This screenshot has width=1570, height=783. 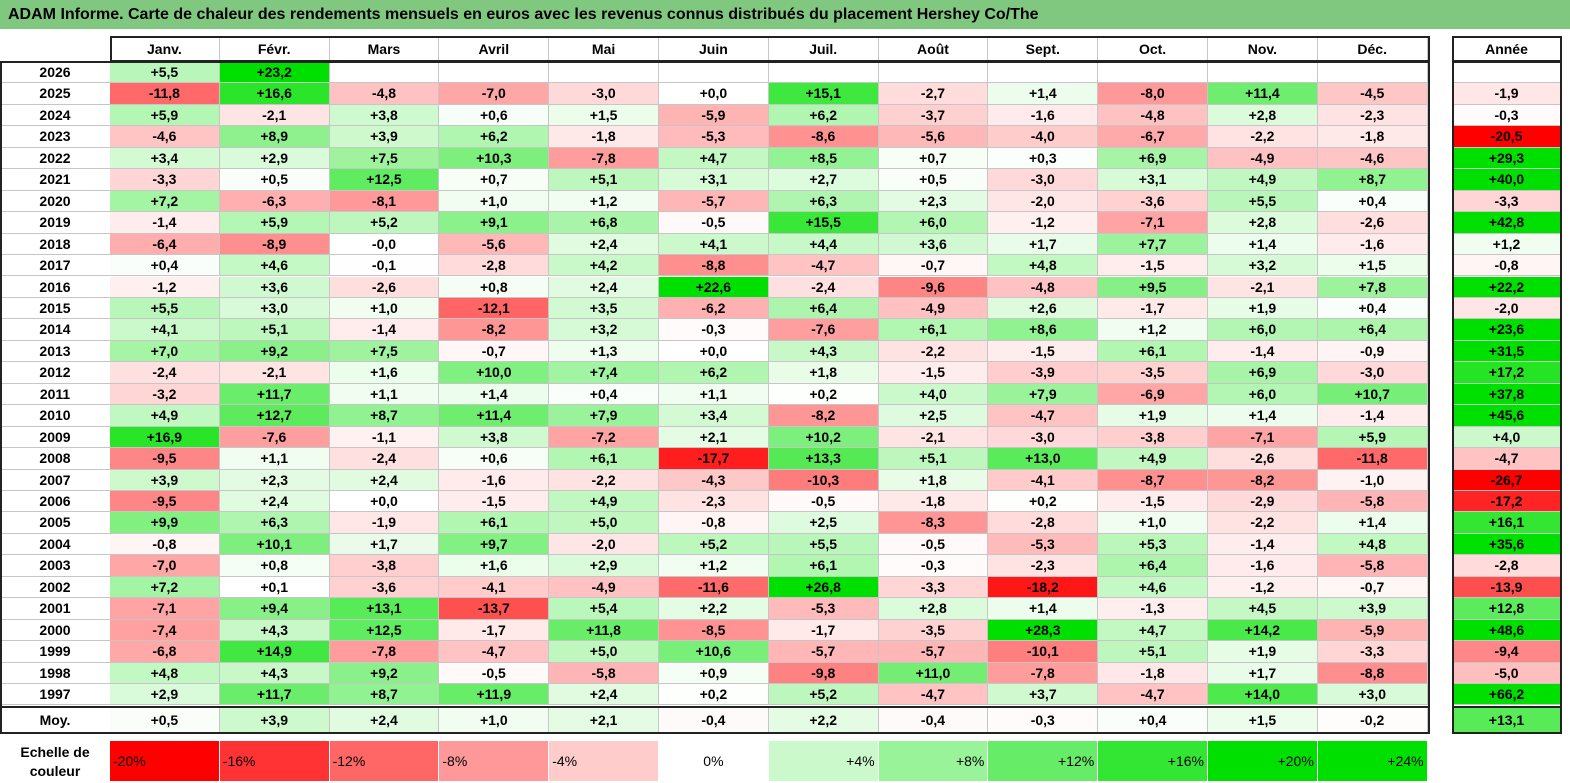 I want to click on average-cell: -0,4, so click(x=933, y=719).